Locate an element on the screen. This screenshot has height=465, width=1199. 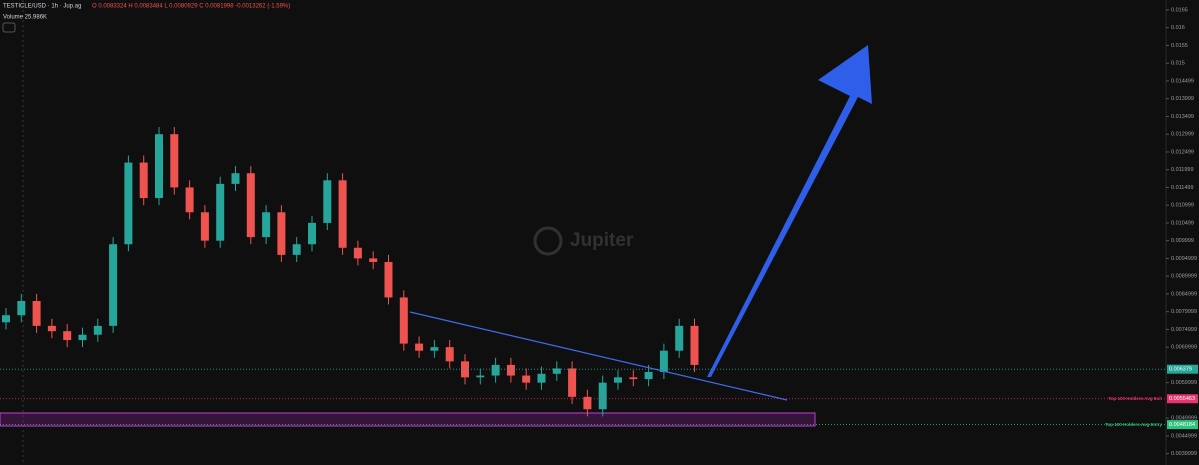
y-tick-label: 0.0165 is located at coordinates (1179, 10).